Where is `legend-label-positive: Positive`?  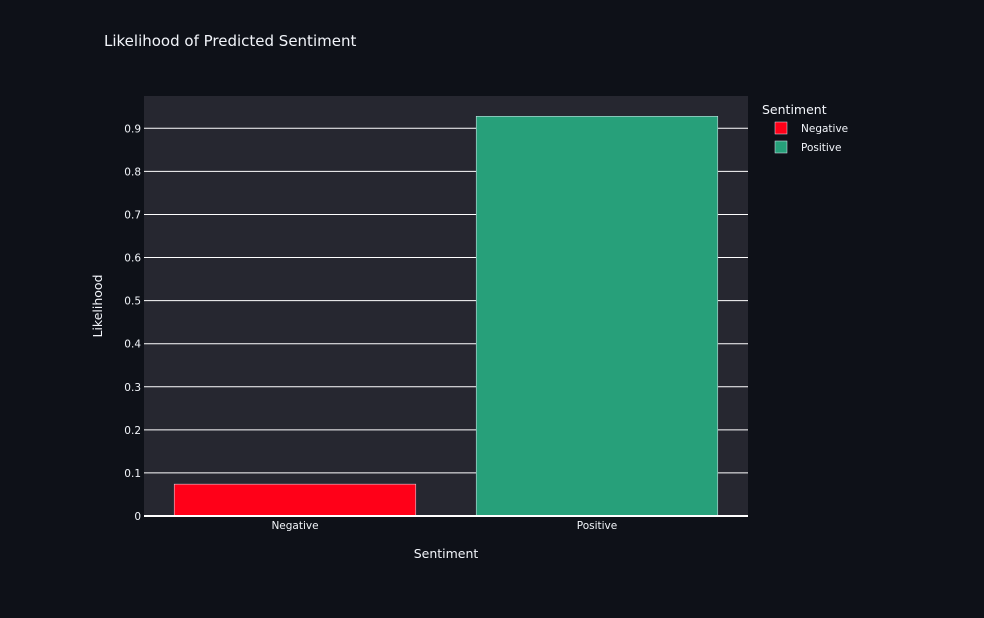 legend-label-positive: Positive is located at coordinates (821, 148).